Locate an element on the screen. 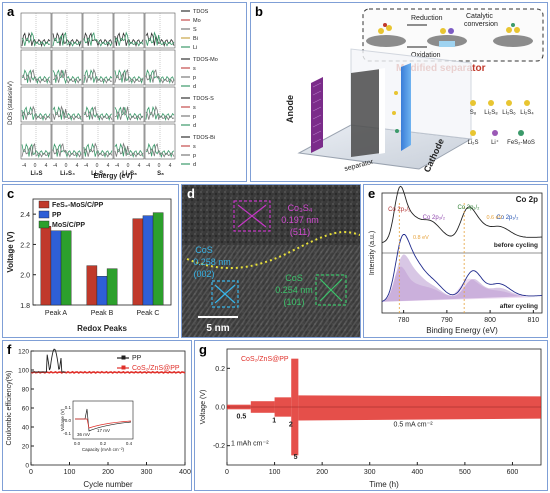 The height and width of the screenshot is (493, 550). f-inset-ylabel: Voltage (V) is located at coordinates (62, 419).